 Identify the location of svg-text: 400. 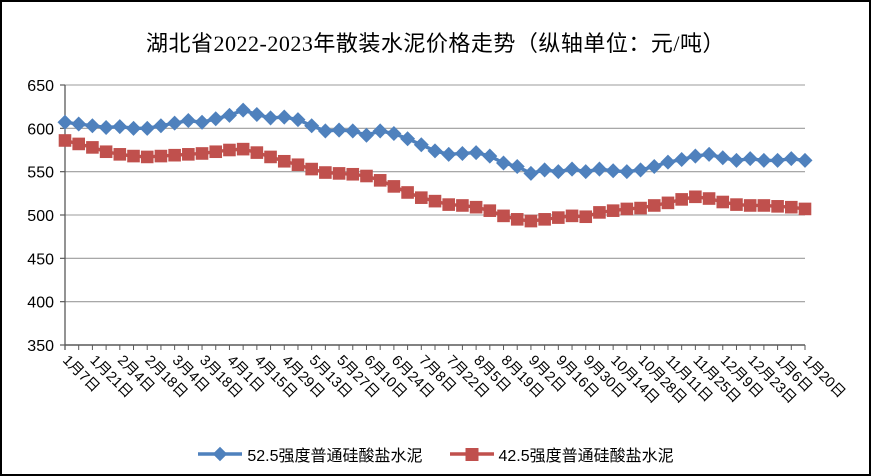
(40, 303).